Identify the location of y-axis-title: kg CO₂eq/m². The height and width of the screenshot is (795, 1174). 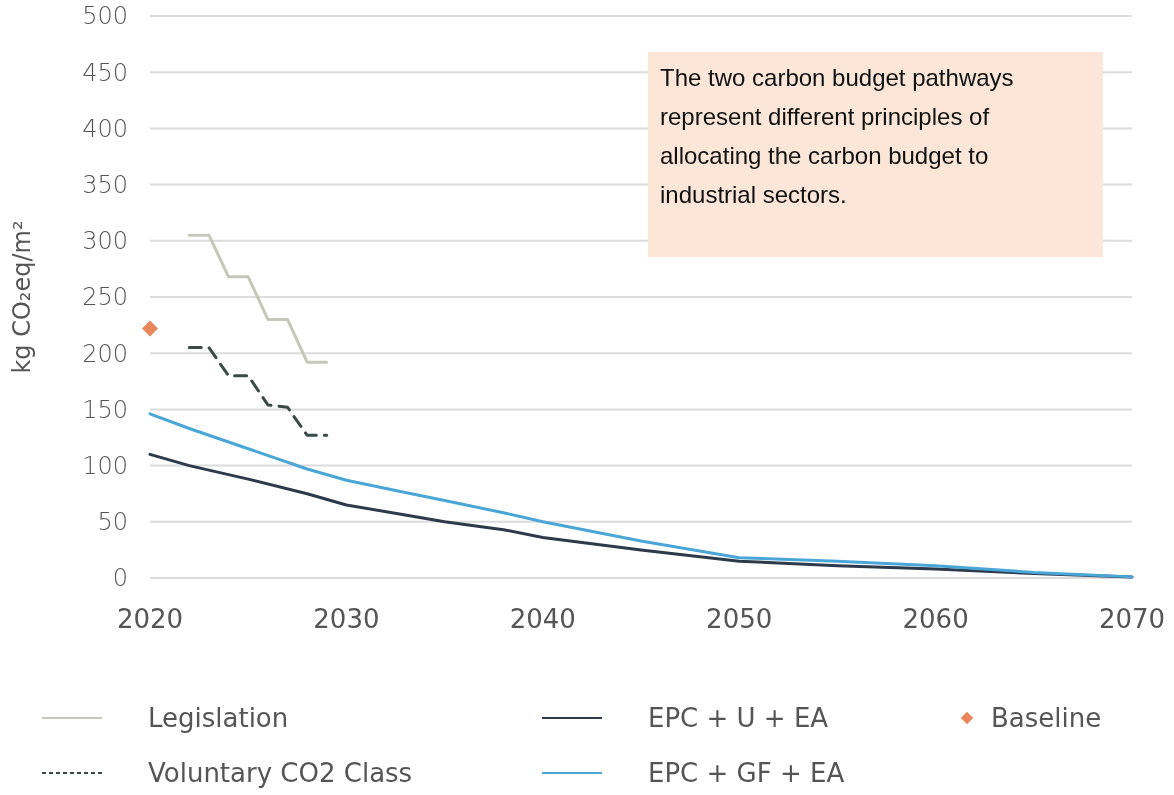
(22, 297).